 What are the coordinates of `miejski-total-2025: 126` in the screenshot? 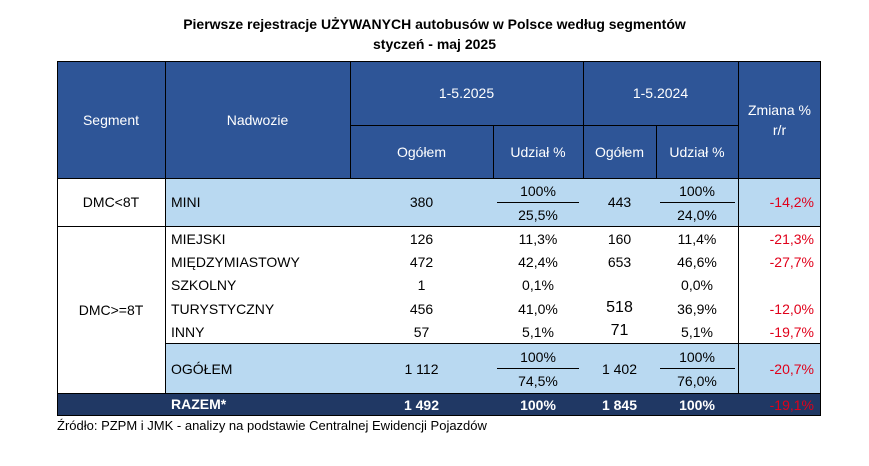 It's located at (421, 239).